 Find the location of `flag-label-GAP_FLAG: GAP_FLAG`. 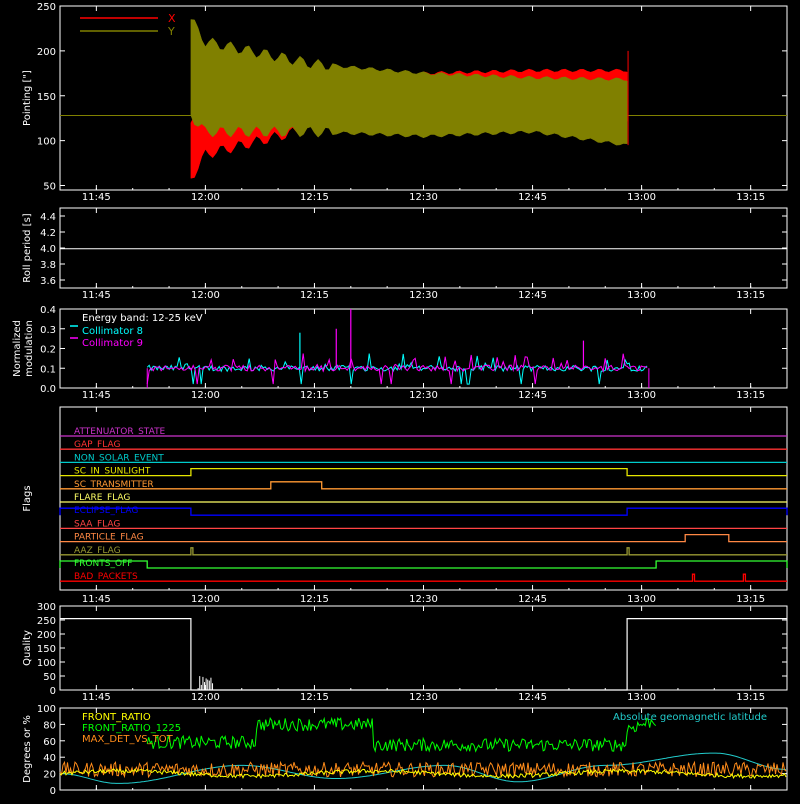

flag-label-GAP_FLAG: GAP_FLAG is located at coordinates (97, 445).